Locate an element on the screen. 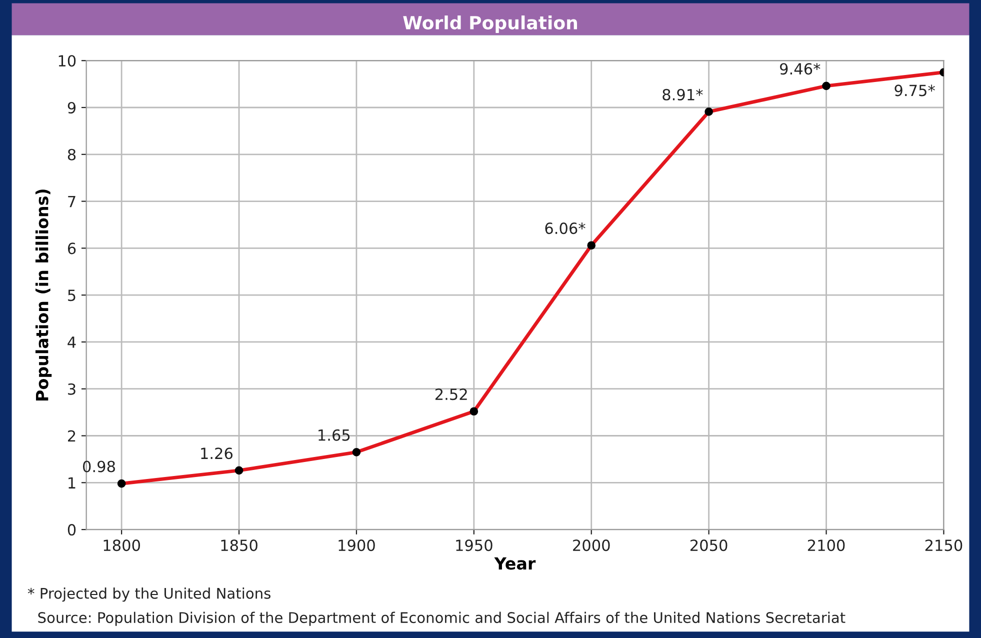 The width and height of the screenshot is (981, 638). y-tick-label: 1 is located at coordinates (72, 482).